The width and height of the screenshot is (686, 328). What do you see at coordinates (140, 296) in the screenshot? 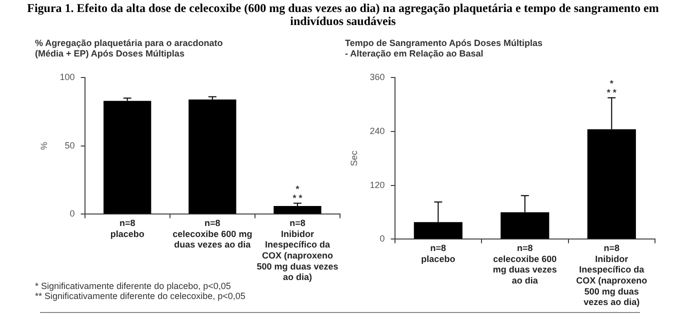
I see `text: ** Significativamente diferente do celecoxibe, p<0,05` at bounding box center [140, 296].